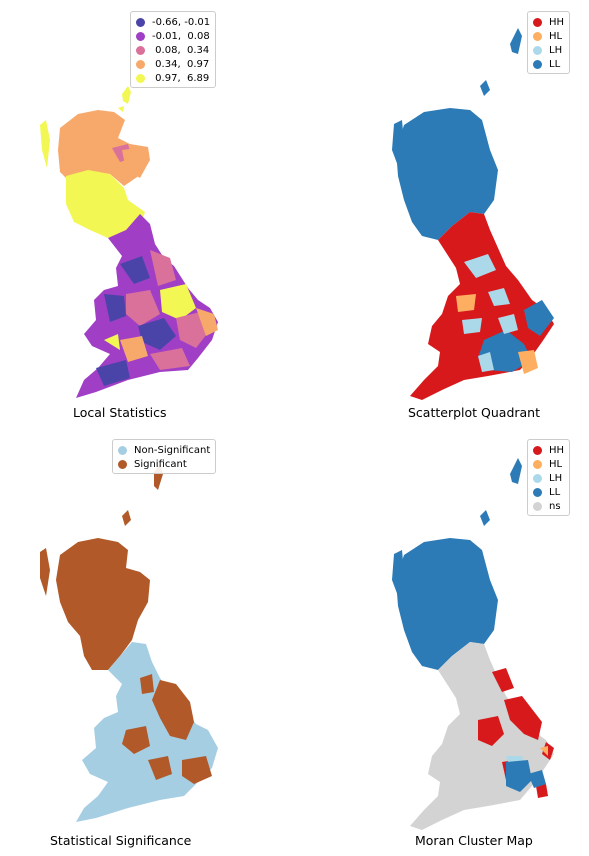 The image size is (589, 856). I want to click on statistical-significance-map, so click(129, 643).